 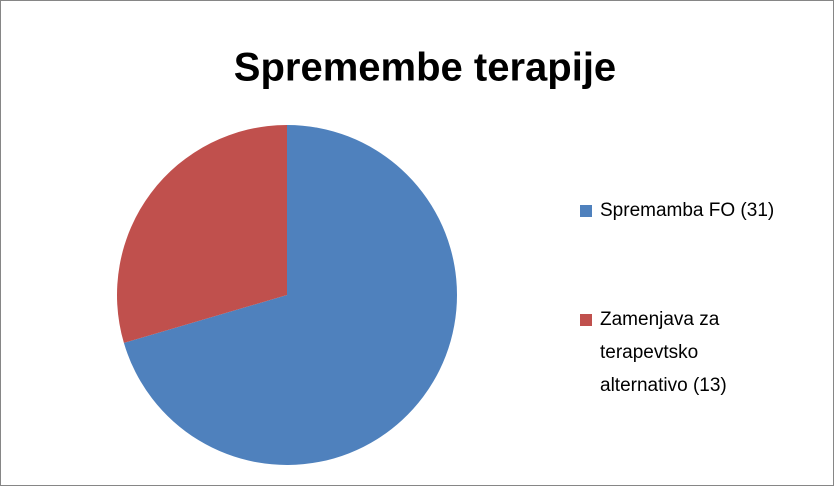 I want to click on pie-slice, so click(x=201, y=234).